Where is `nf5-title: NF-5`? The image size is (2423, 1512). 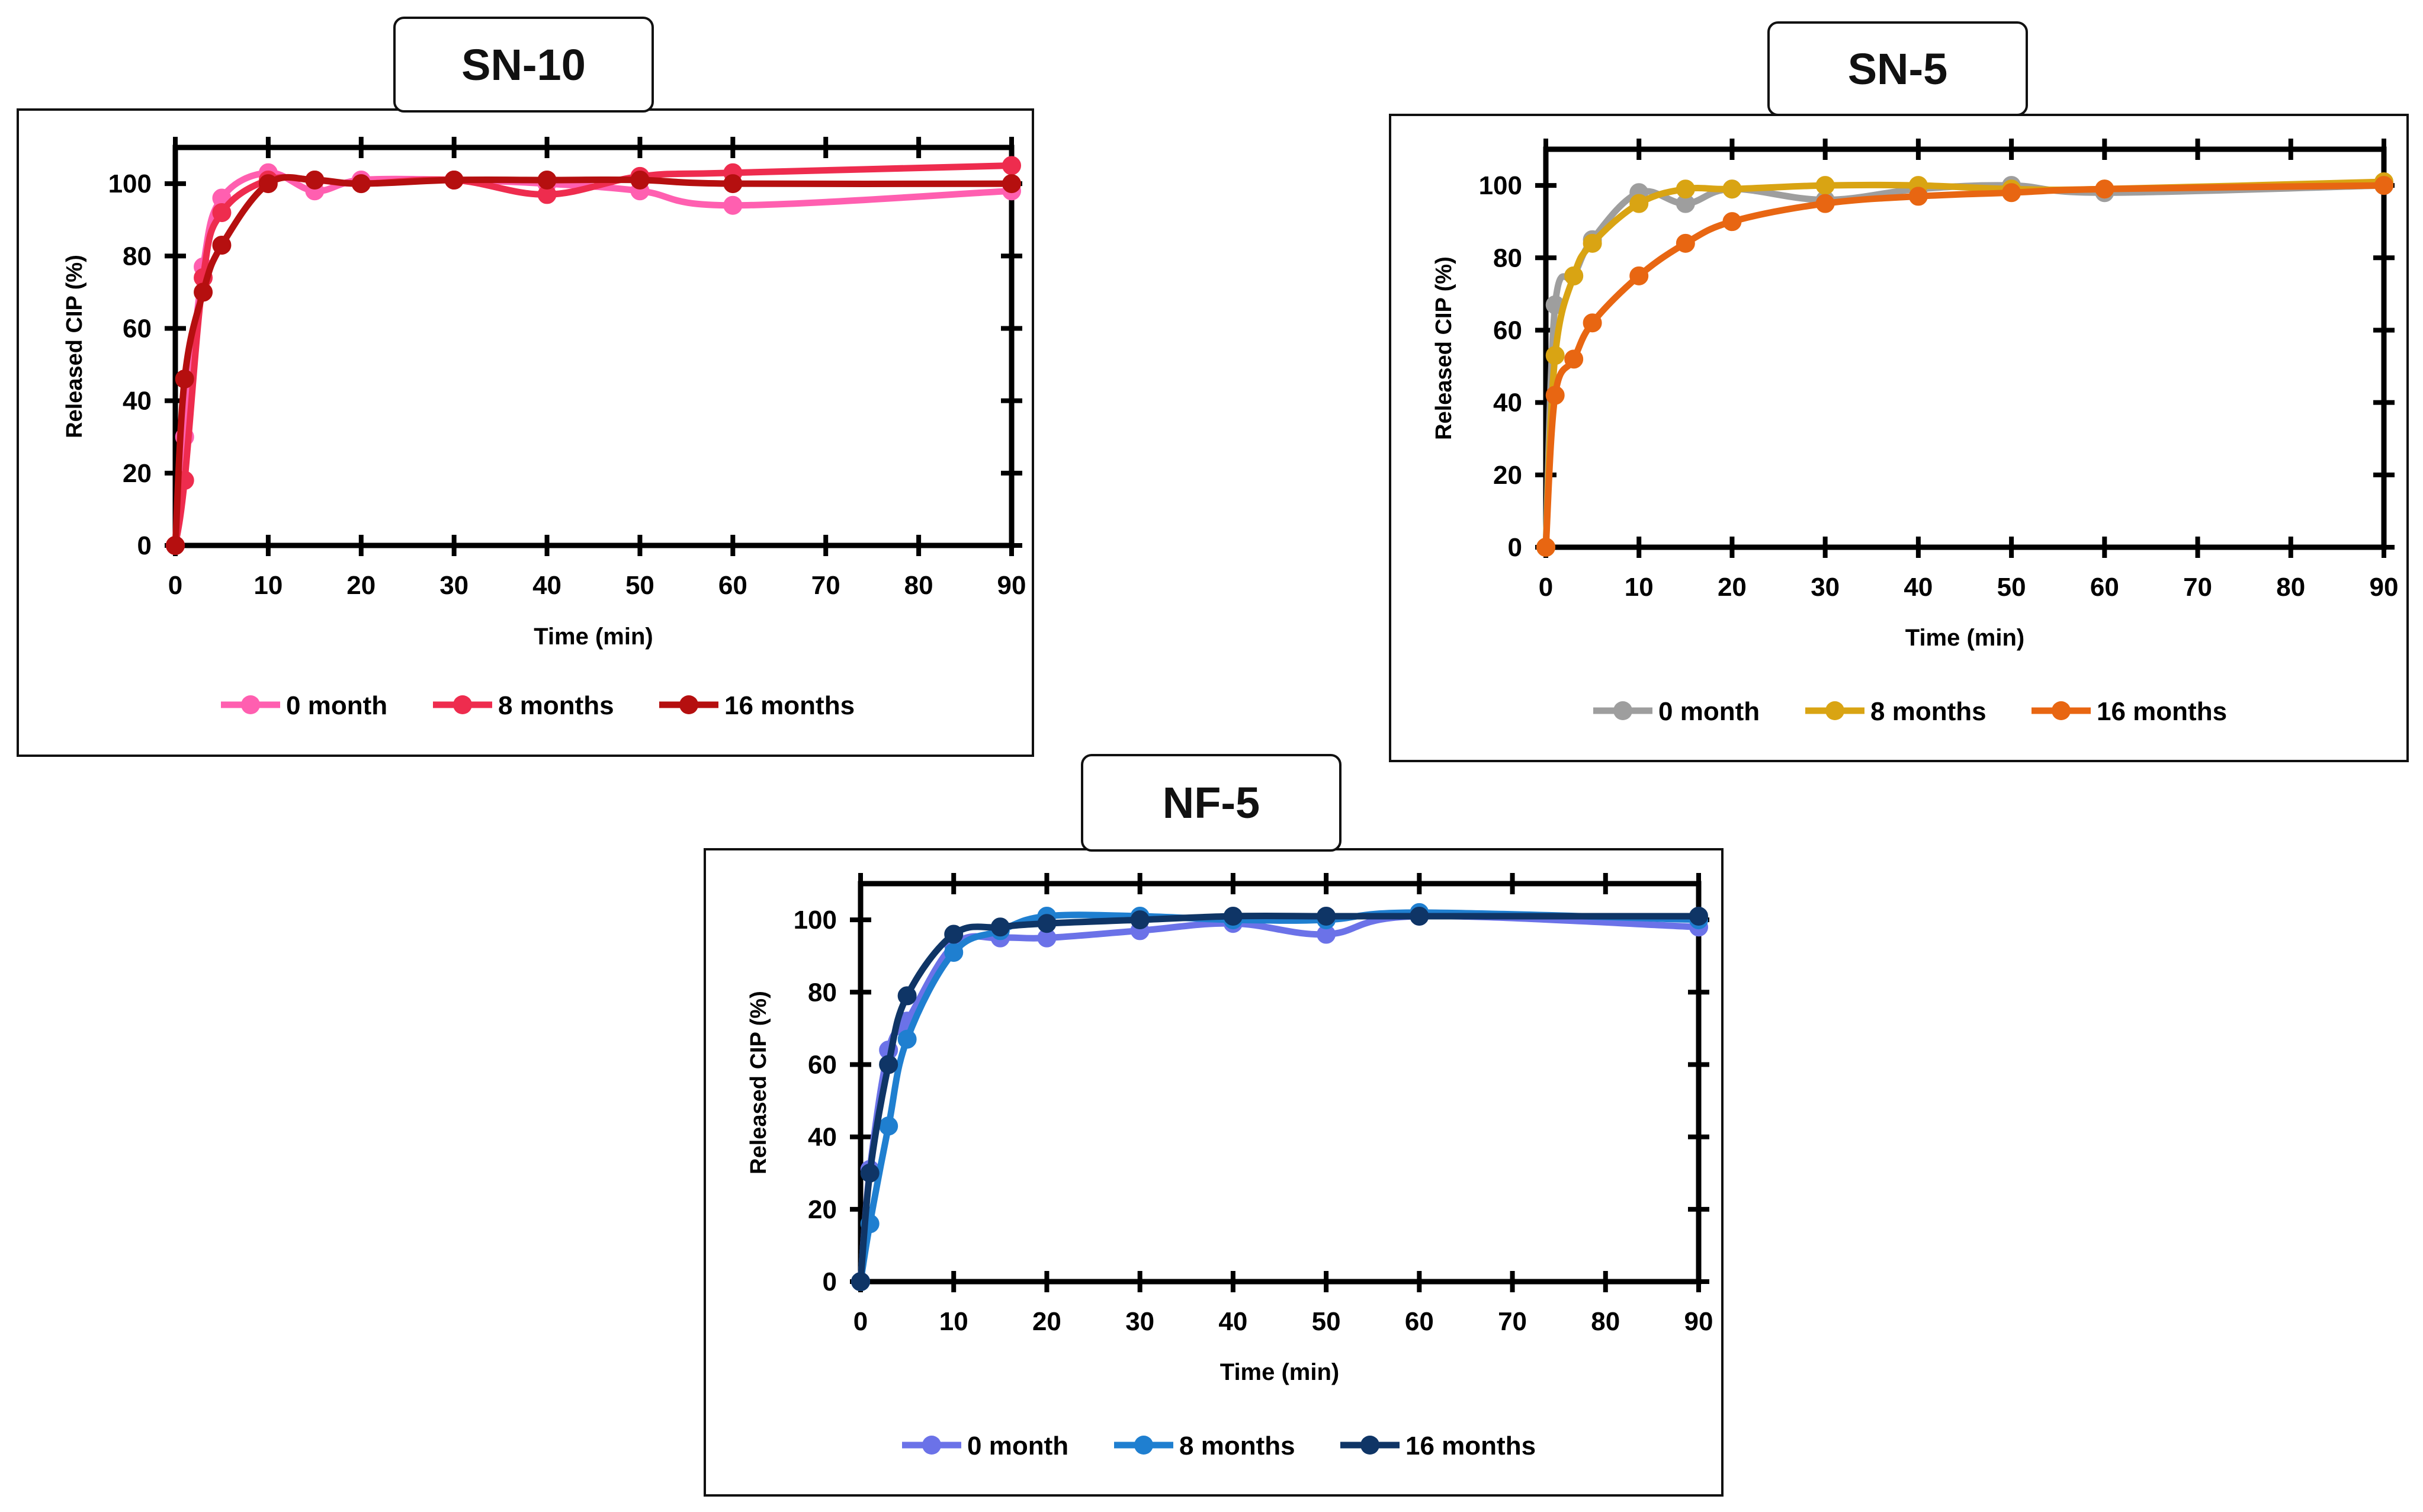
nf5-title: NF-5 is located at coordinates (1211, 803).